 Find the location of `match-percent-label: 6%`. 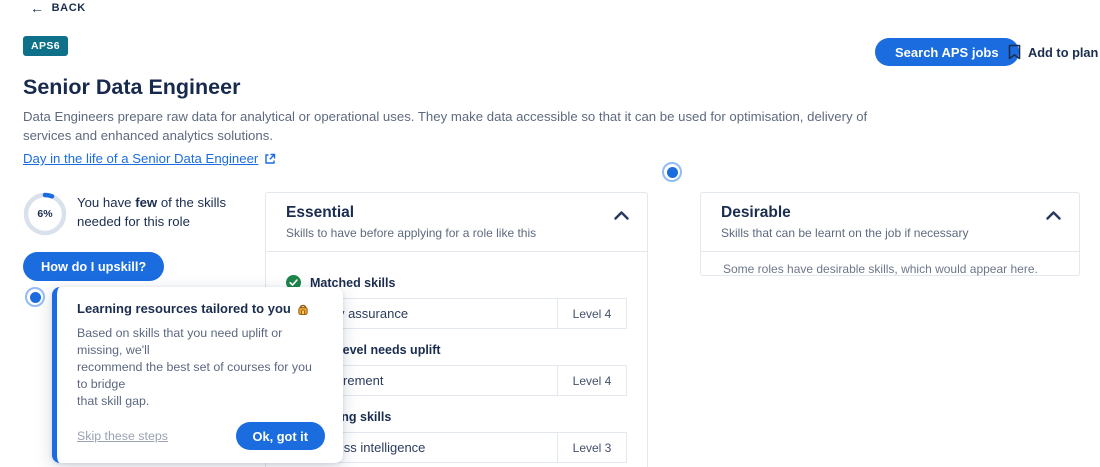

match-percent-label: 6% is located at coordinates (45, 214).